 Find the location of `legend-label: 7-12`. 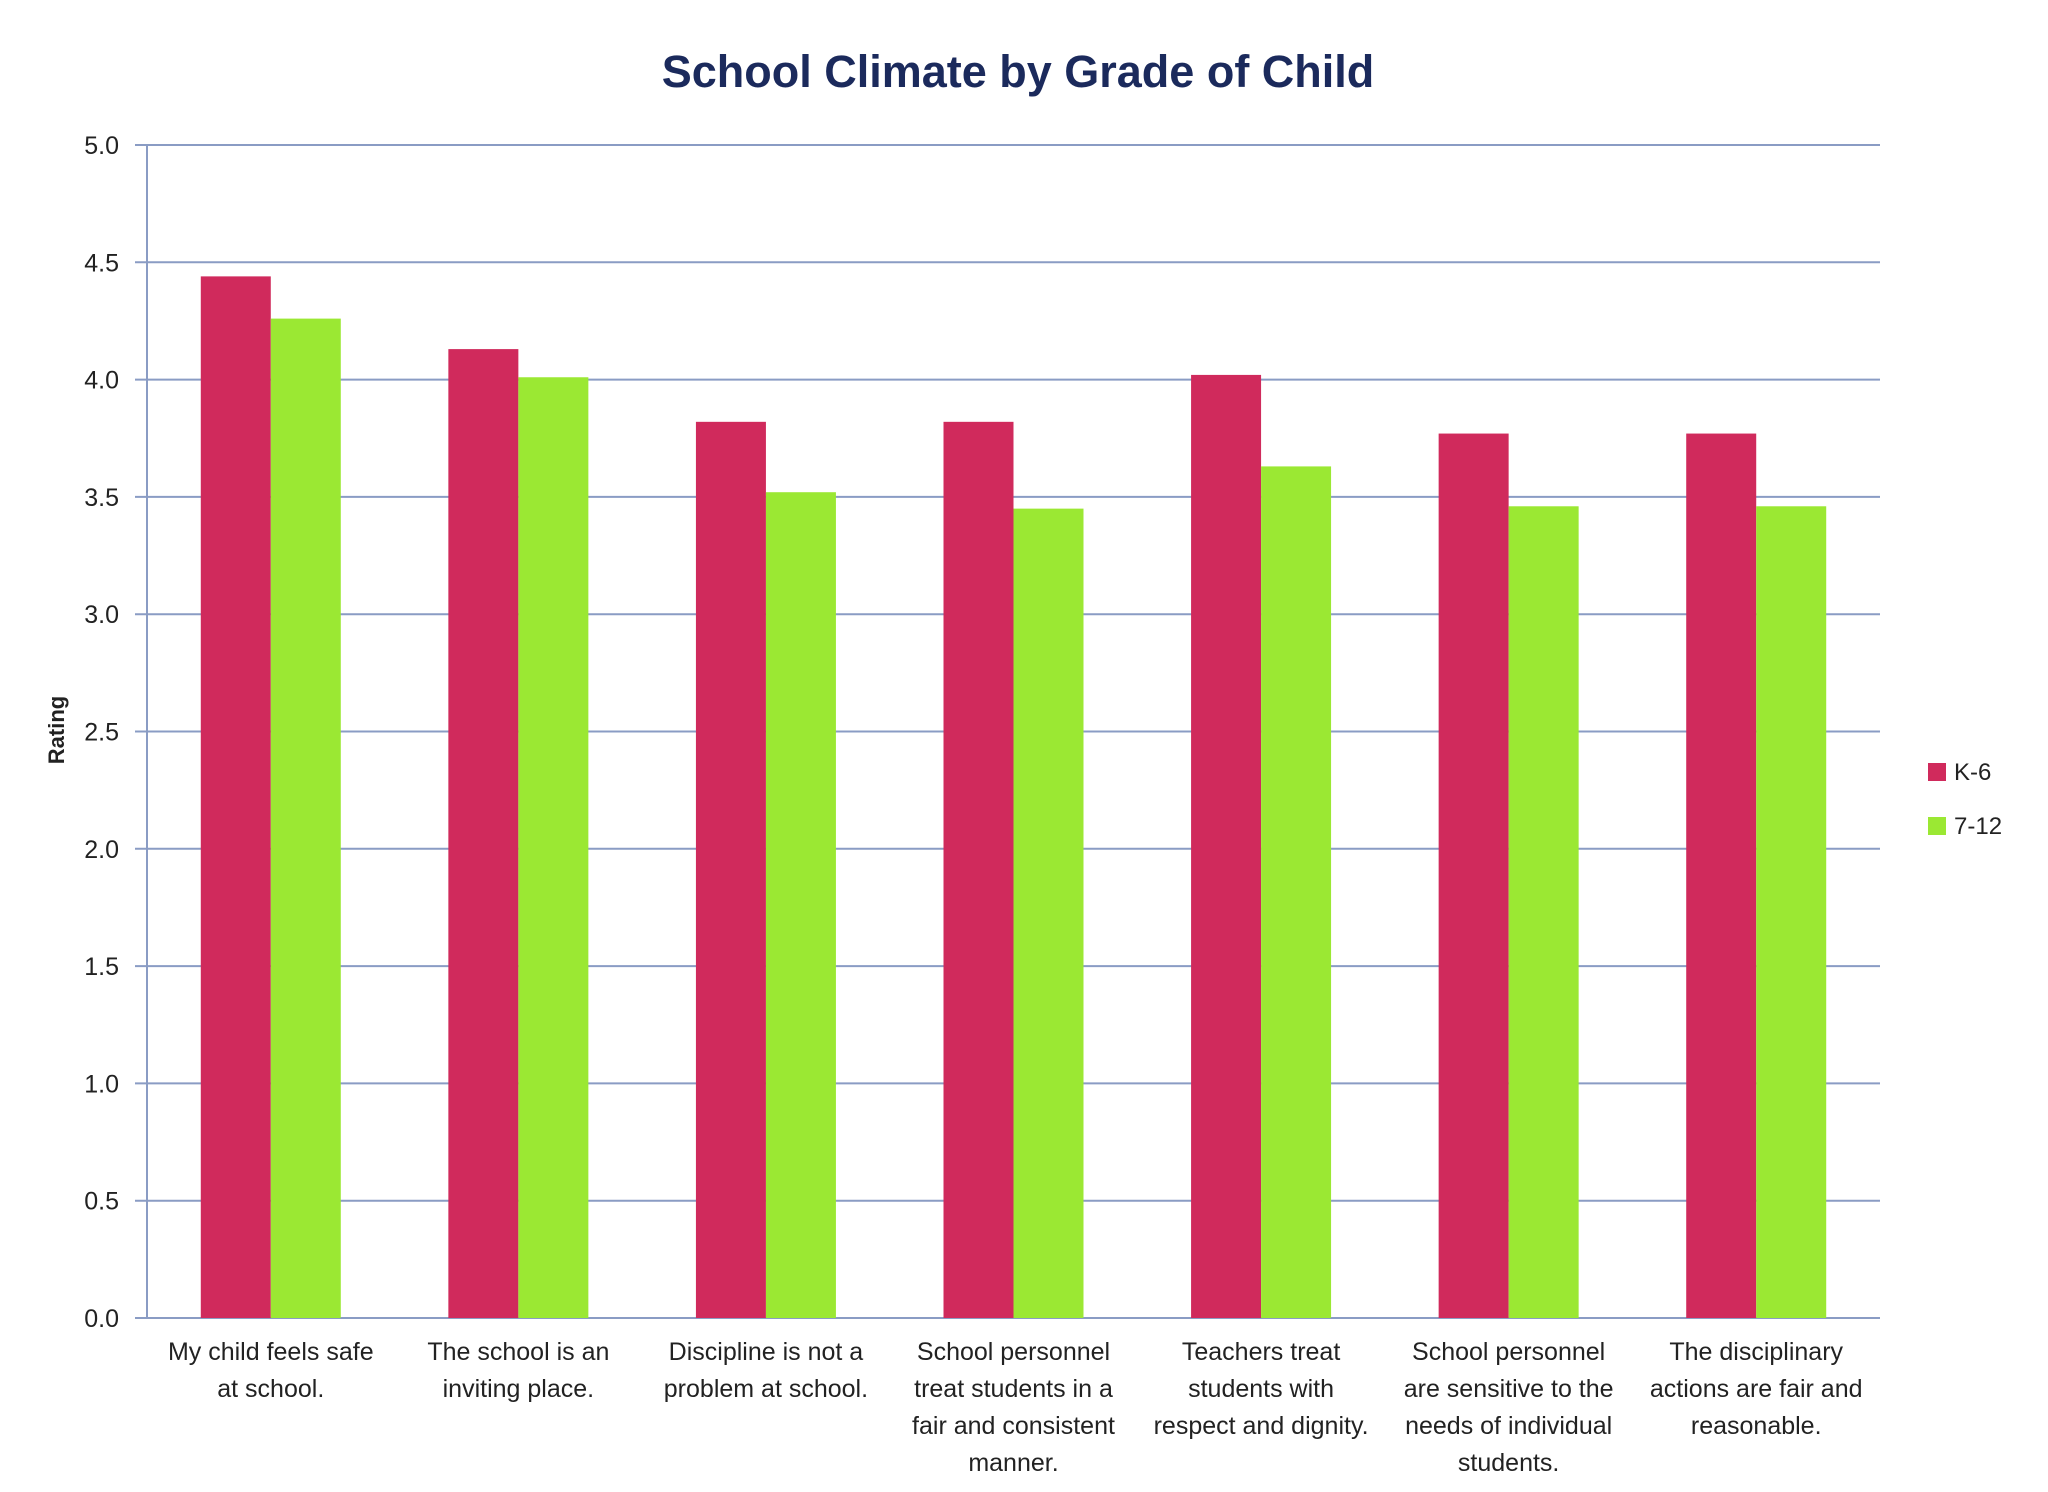

legend-label: 7-12 is located at coordinates (1978, 826).